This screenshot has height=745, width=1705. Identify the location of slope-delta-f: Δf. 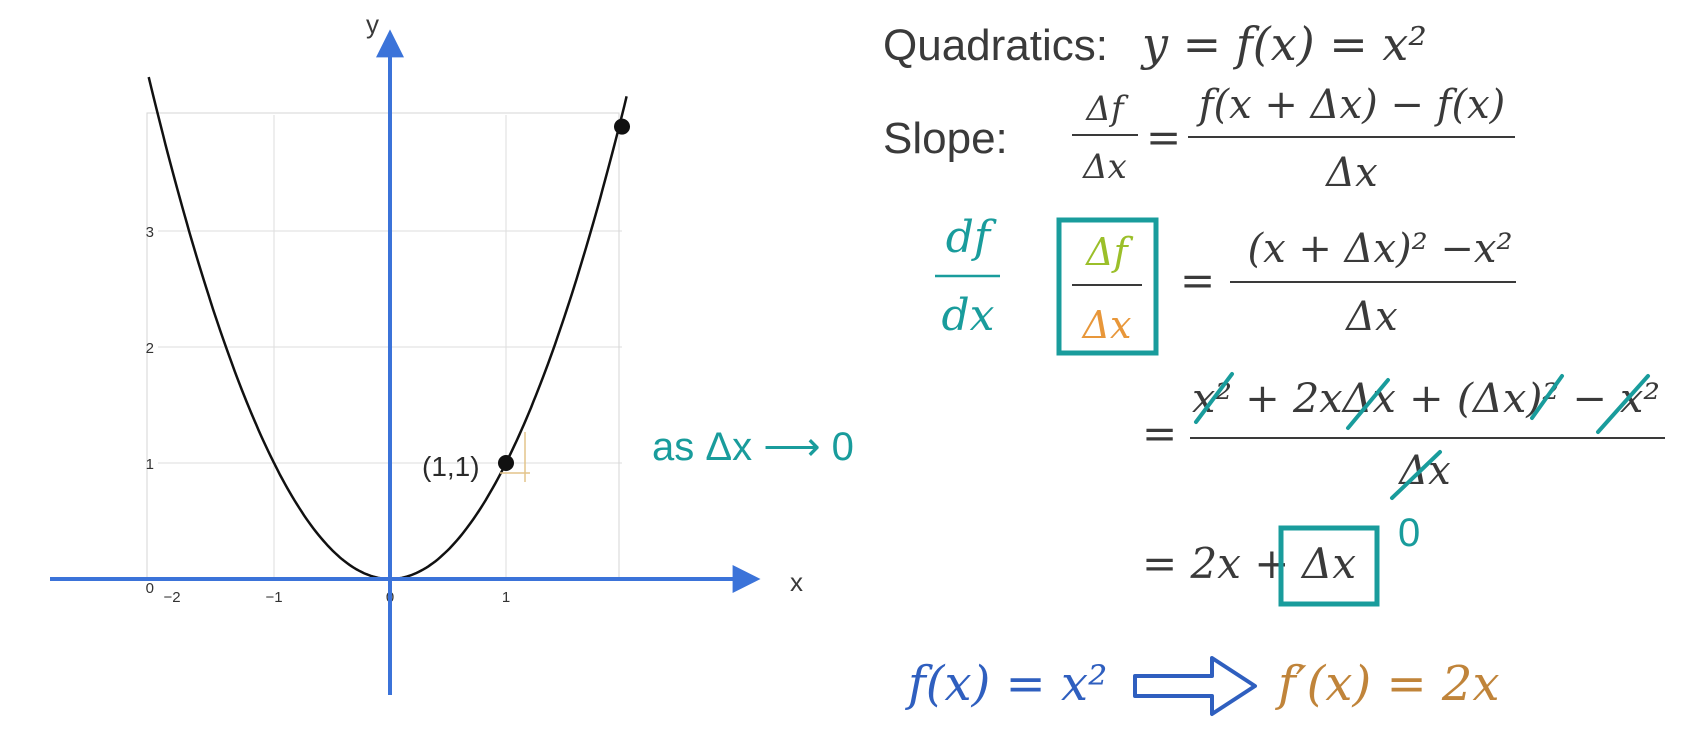
(1106, 109).